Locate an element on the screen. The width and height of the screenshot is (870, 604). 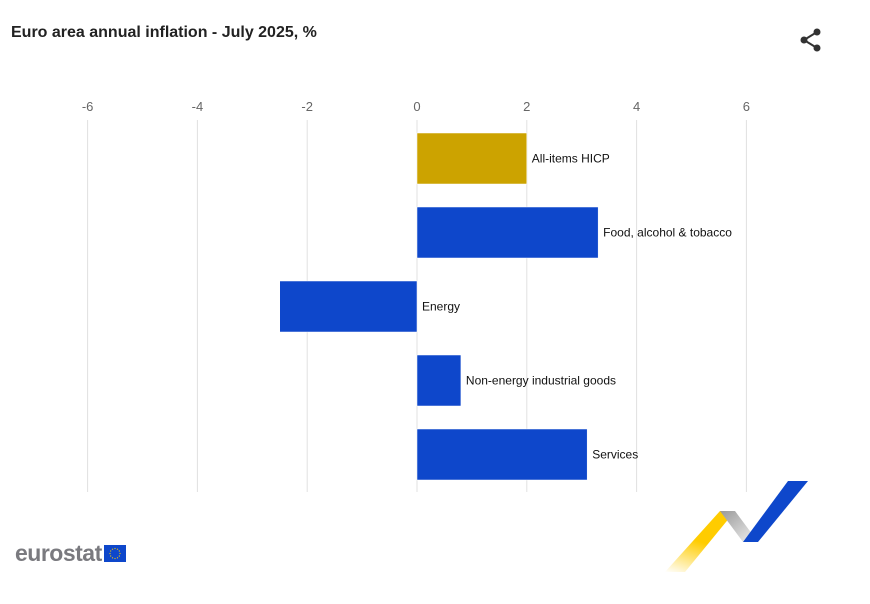
bar-label: Services is located at coordinates (615, 455).